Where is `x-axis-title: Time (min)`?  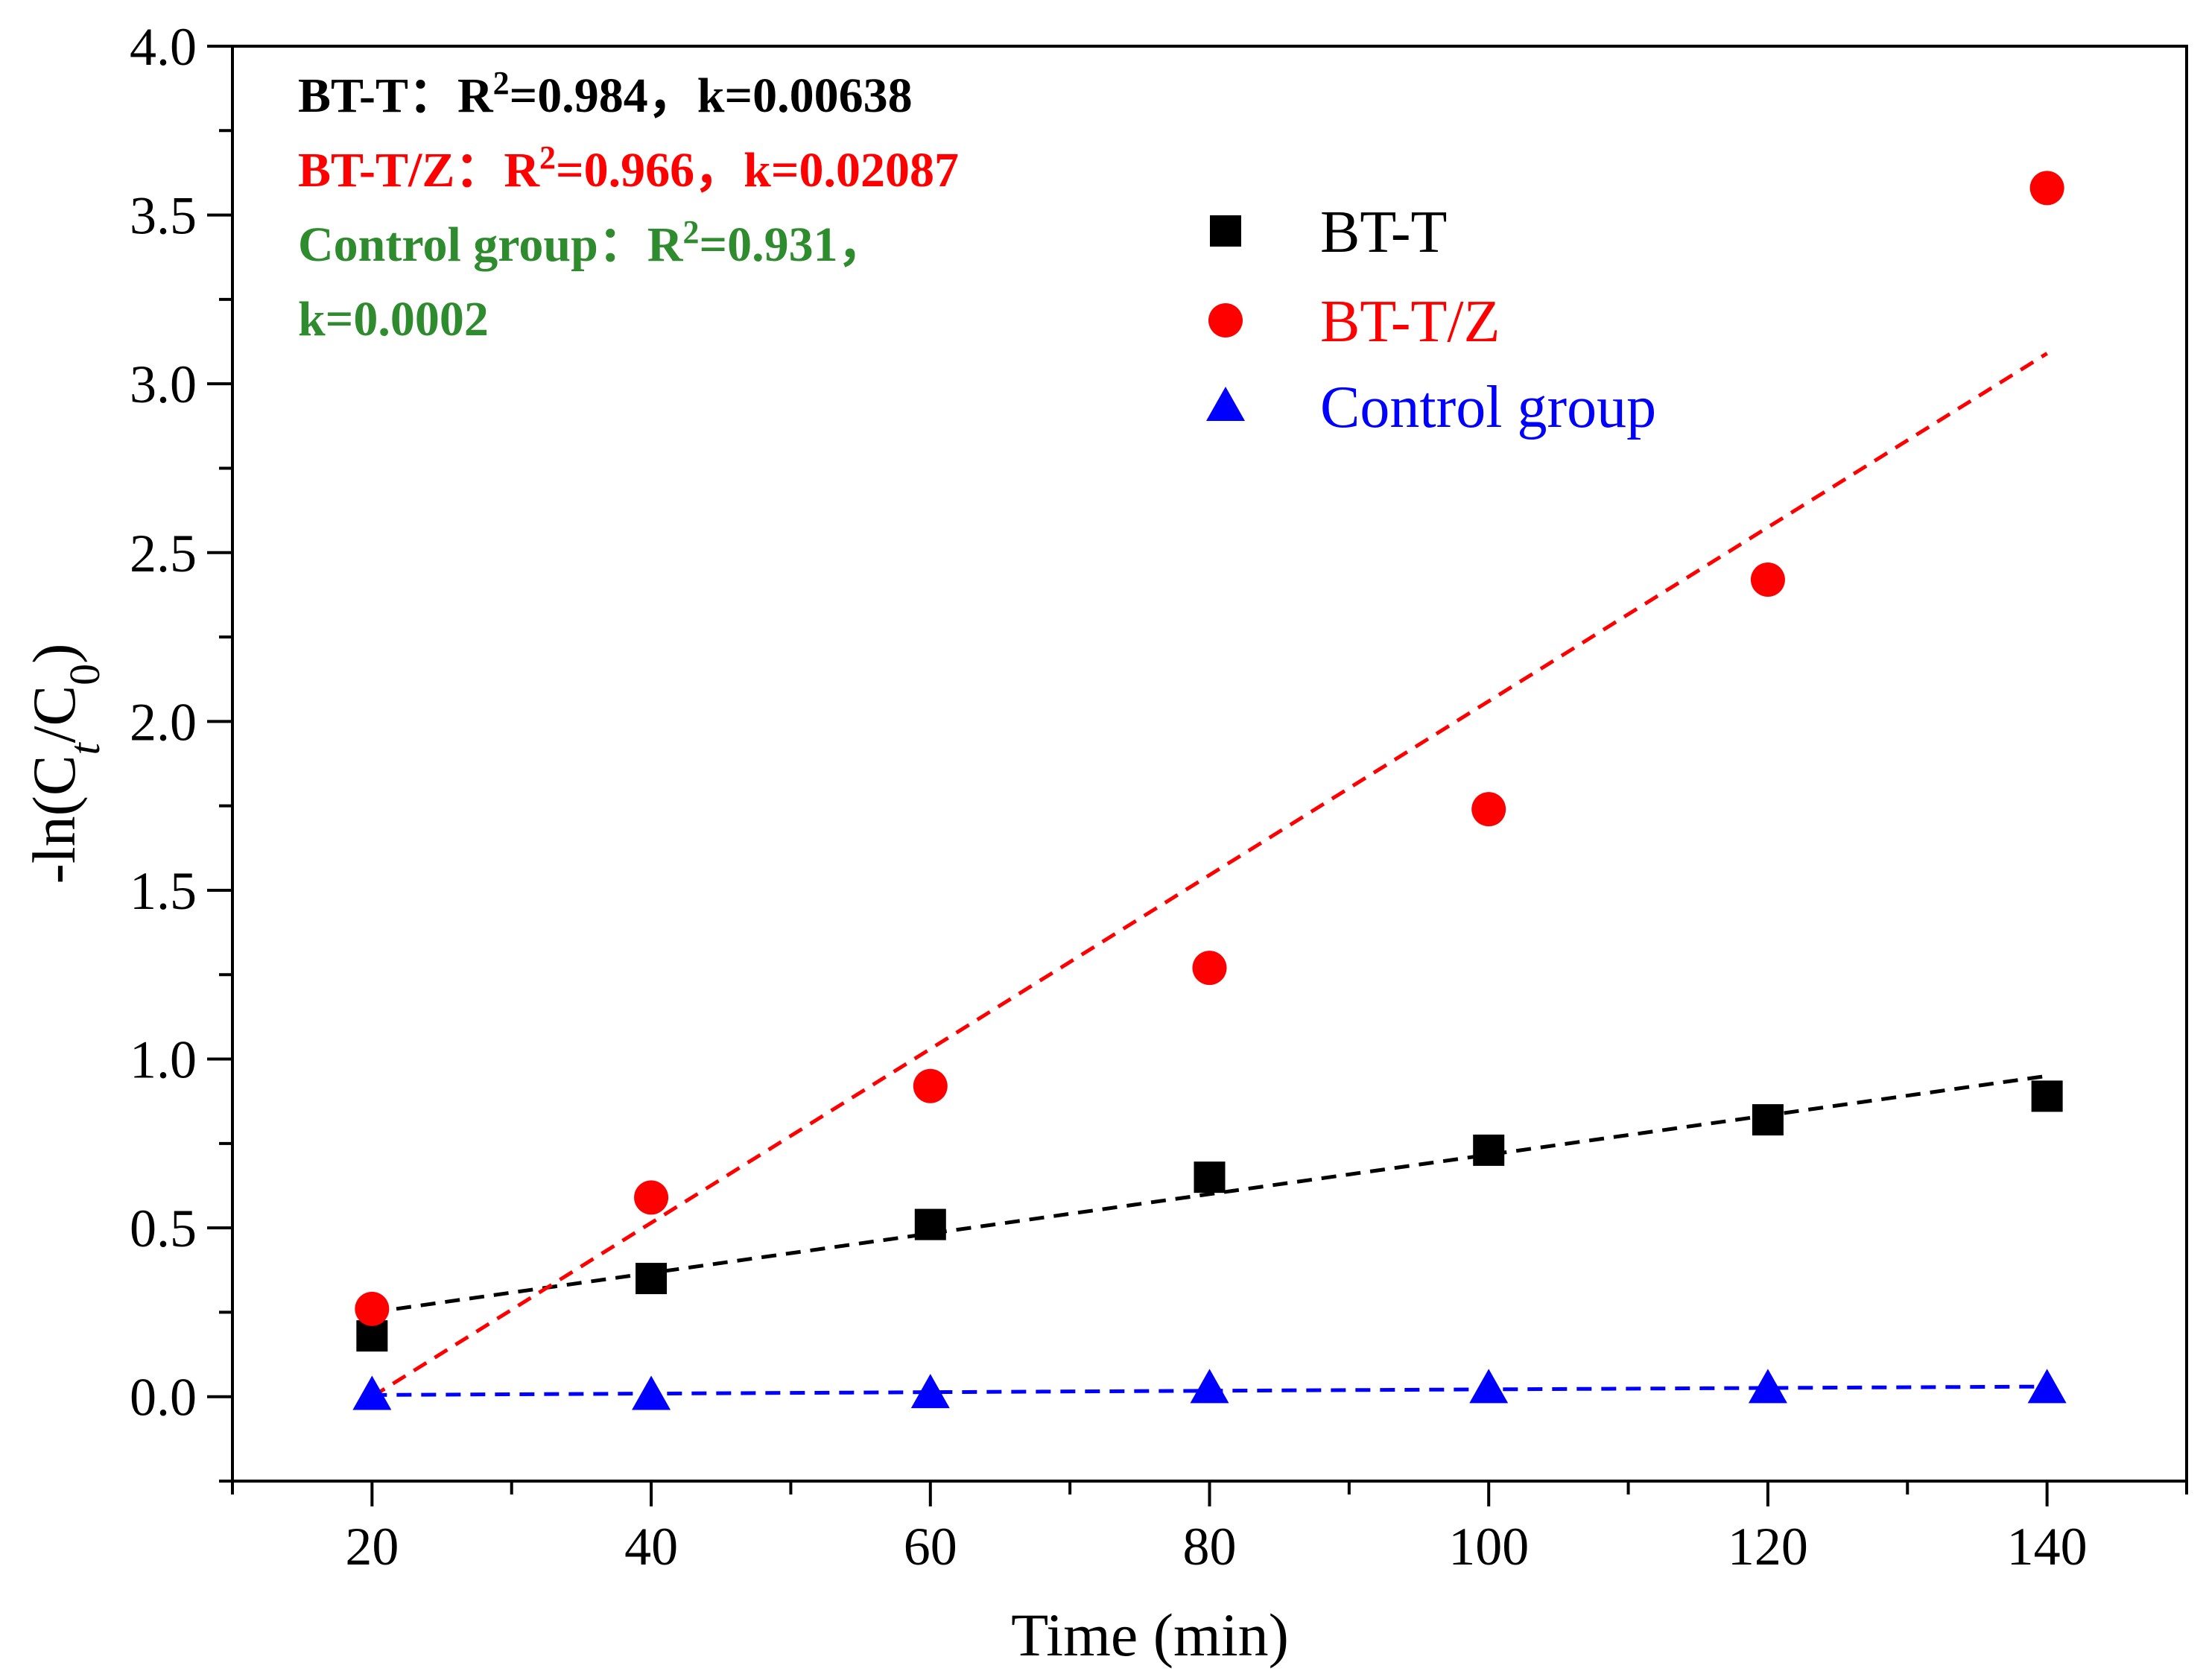 x-axis-title: Time (min) is located at coordinates (1150, 1635).